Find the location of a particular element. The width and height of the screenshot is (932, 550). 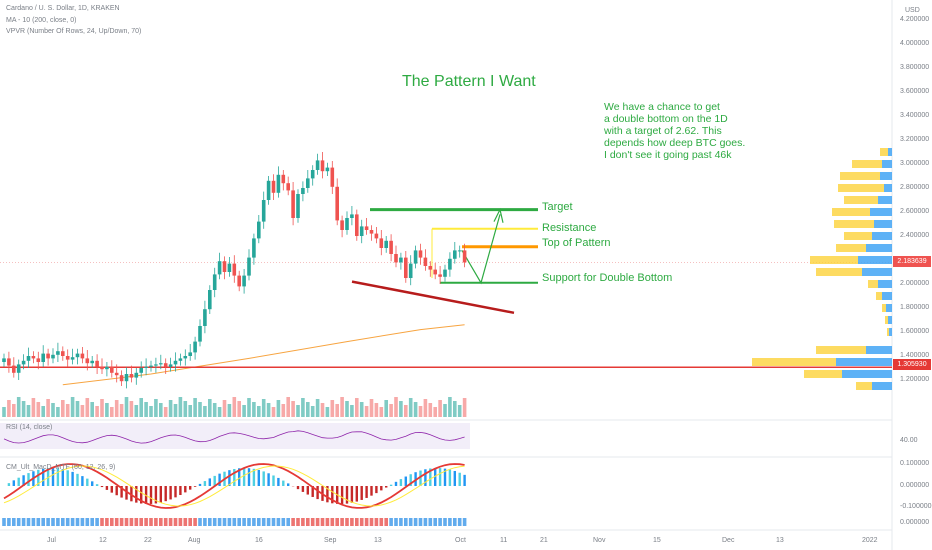

symbol-title: Cardano / U. S. Dollar, 1D, KRAKEN is located at coordinates (63, 8).